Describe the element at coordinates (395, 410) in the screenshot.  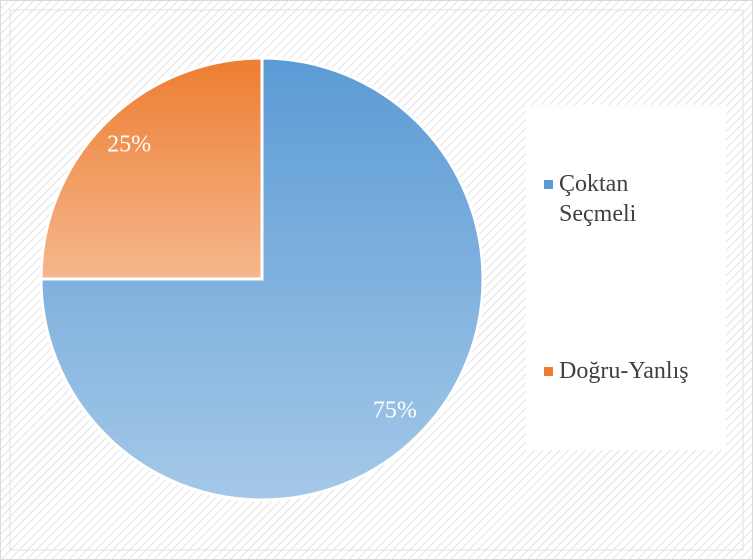
I see `data-label: 75%` at that location.